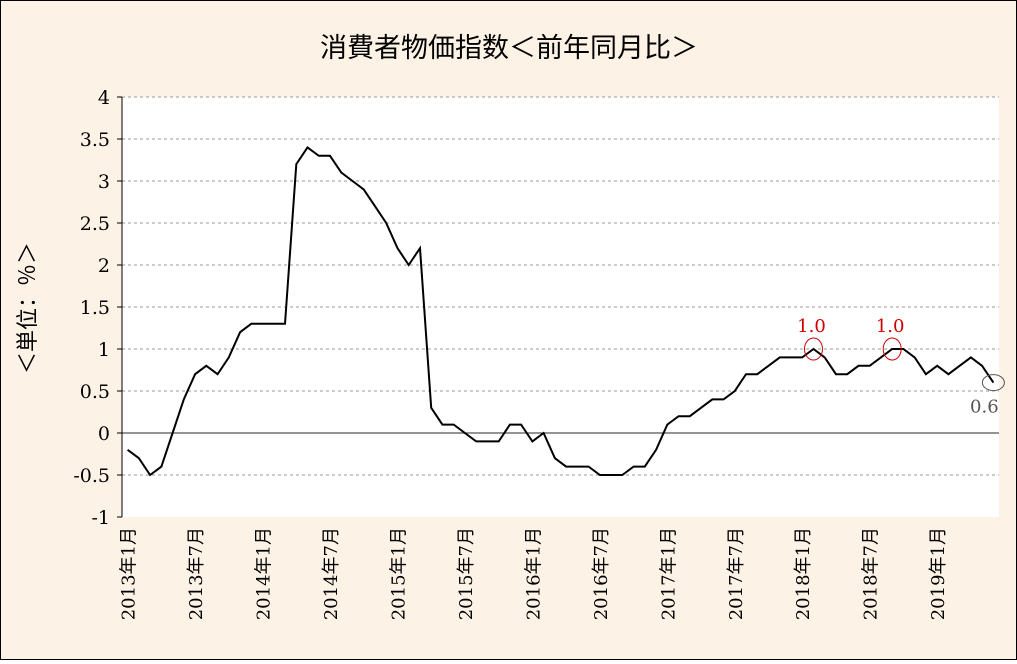  Describe the element at coordinates (104, 434) in the screenshot. I see `y-tick-label: 0` at that location.